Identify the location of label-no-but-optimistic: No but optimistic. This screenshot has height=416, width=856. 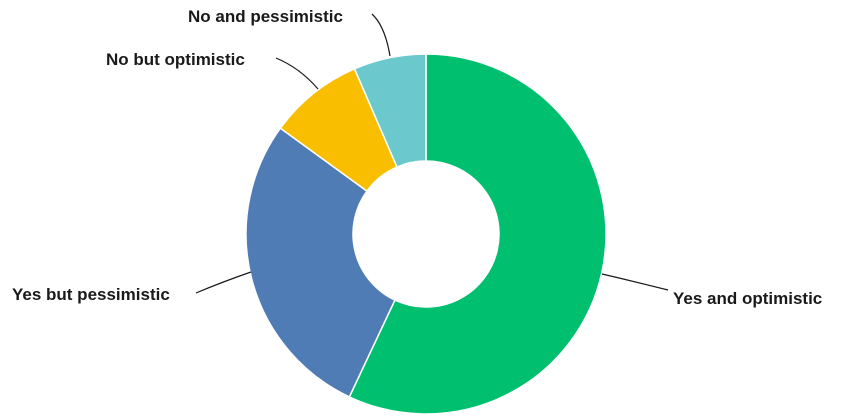
(175, 59).